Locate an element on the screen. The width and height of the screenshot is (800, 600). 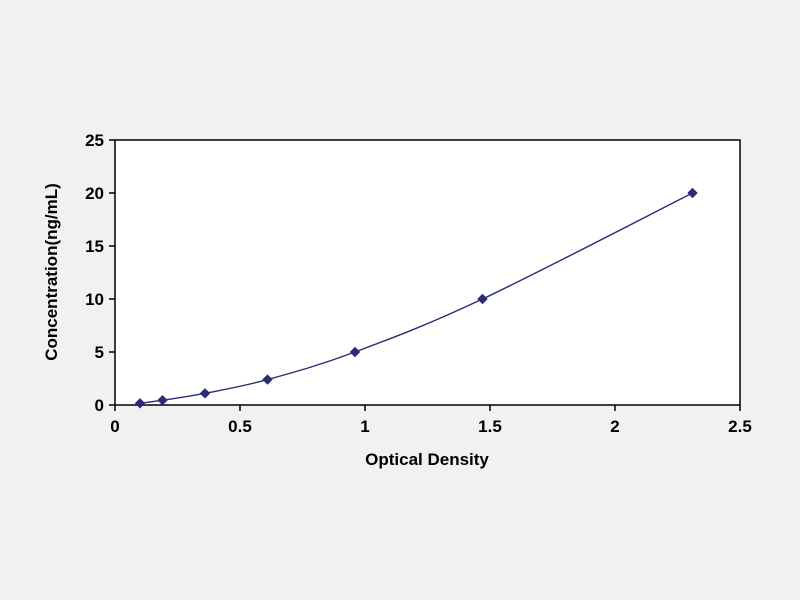
svg-text: 1 is located at coordinates (364, 426).